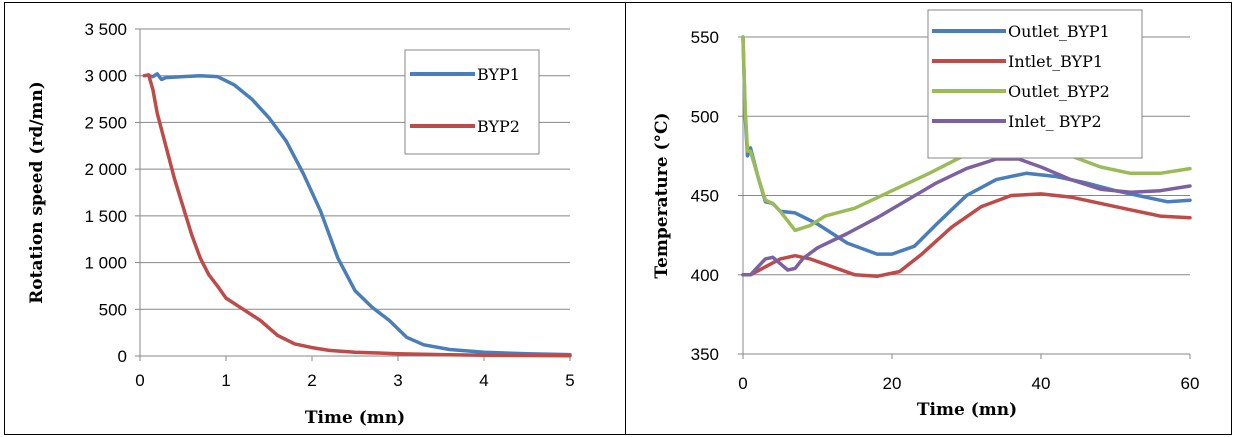  What do you see at coordinates (1041, 383) in the screenshot?
I see `chart2-x-tick-label: 40` at bounding box center [1041, 383].